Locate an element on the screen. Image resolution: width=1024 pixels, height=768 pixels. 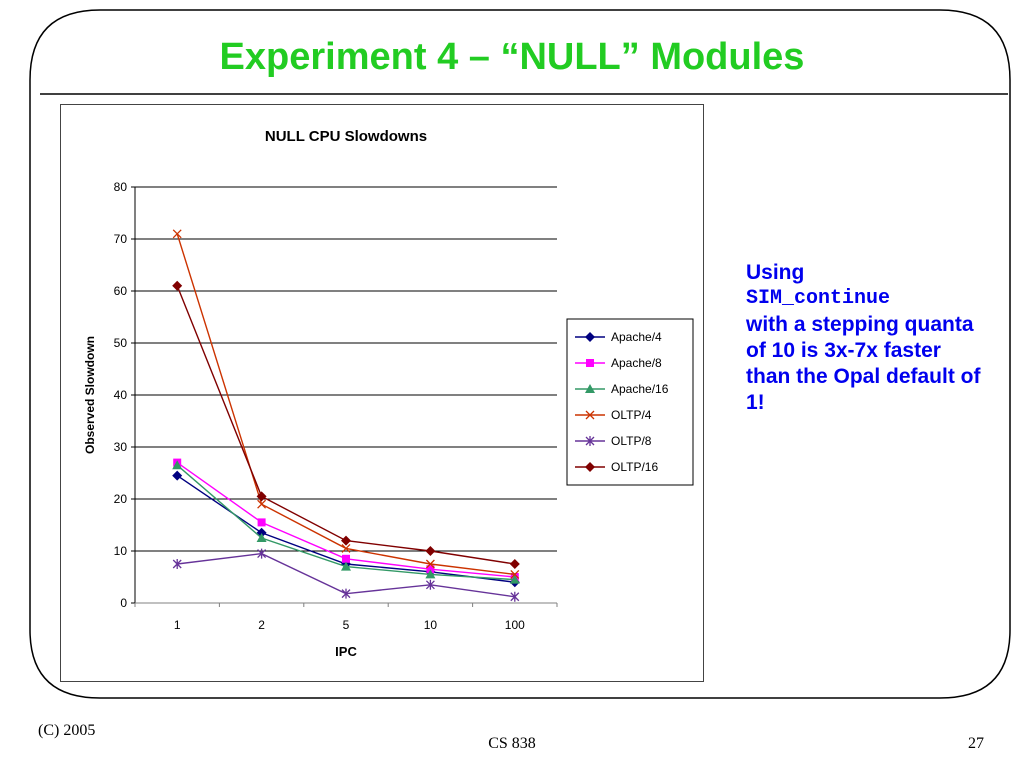
legend-box is located at coordinates (630, 402).